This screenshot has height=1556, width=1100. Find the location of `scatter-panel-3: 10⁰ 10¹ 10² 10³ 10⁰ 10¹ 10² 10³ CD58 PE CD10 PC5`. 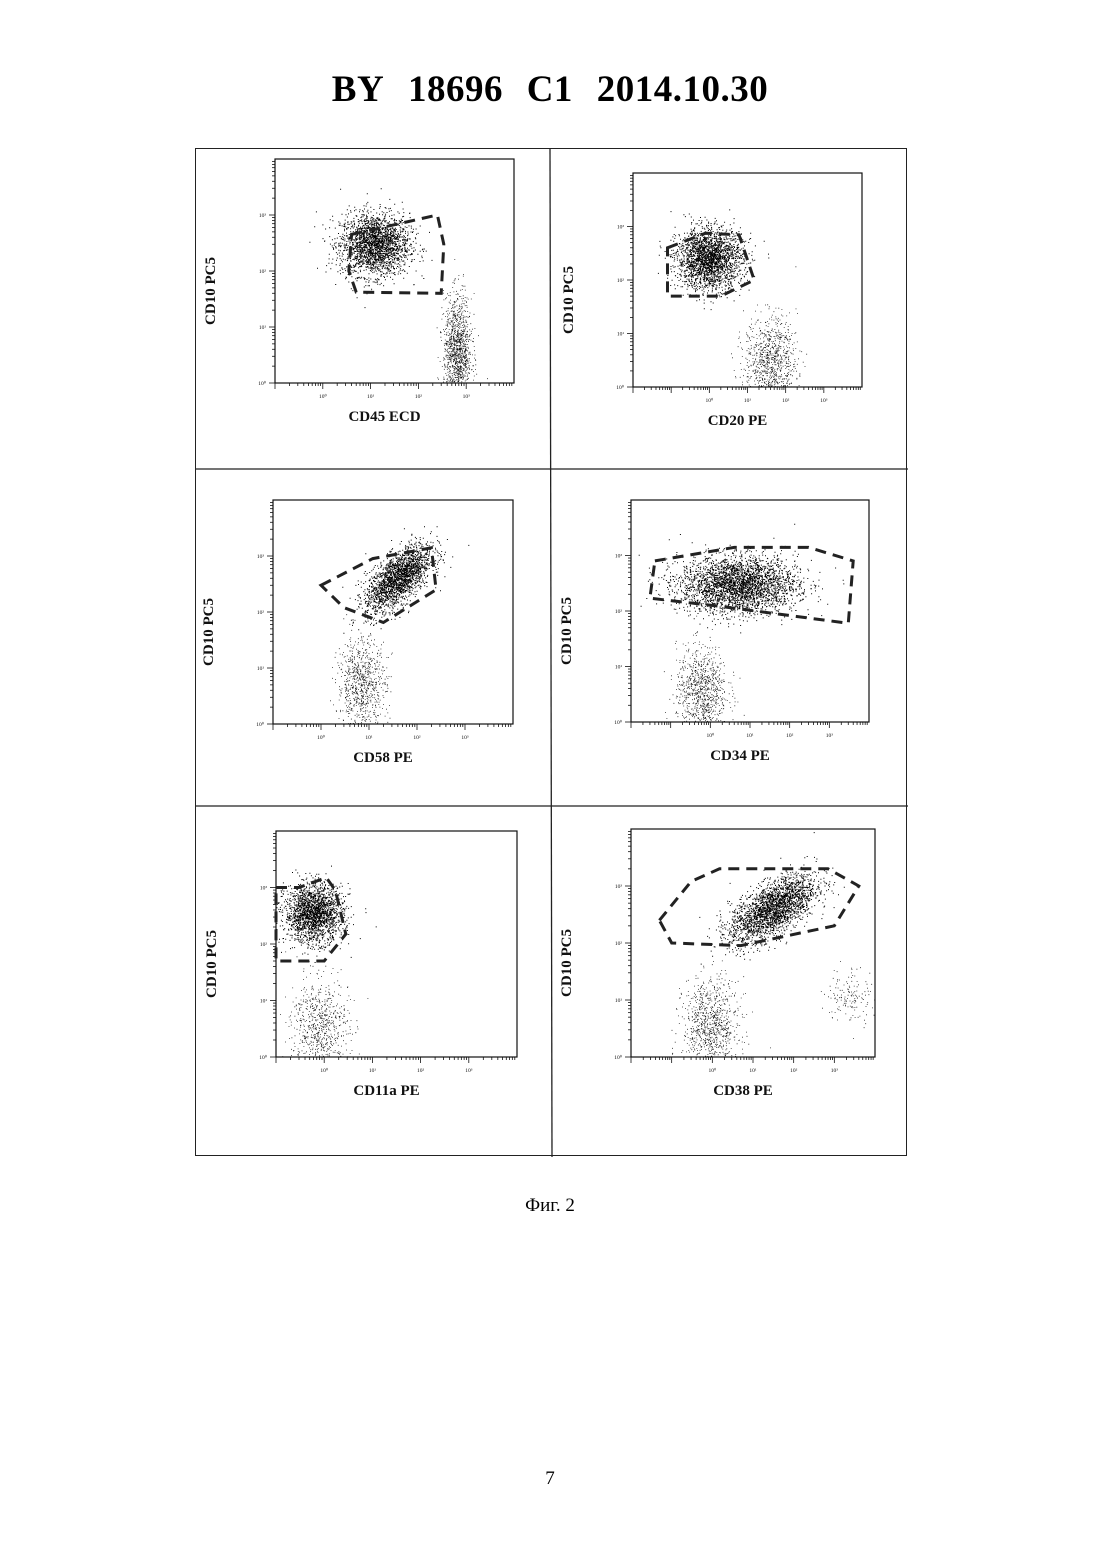

scatter-panel-3: 10⁰ 10¹ 10² 10³ 10⁰ 10¹ 10² 10³ CD58 PE CD10 PC5 is located at coordinates (357, 633).